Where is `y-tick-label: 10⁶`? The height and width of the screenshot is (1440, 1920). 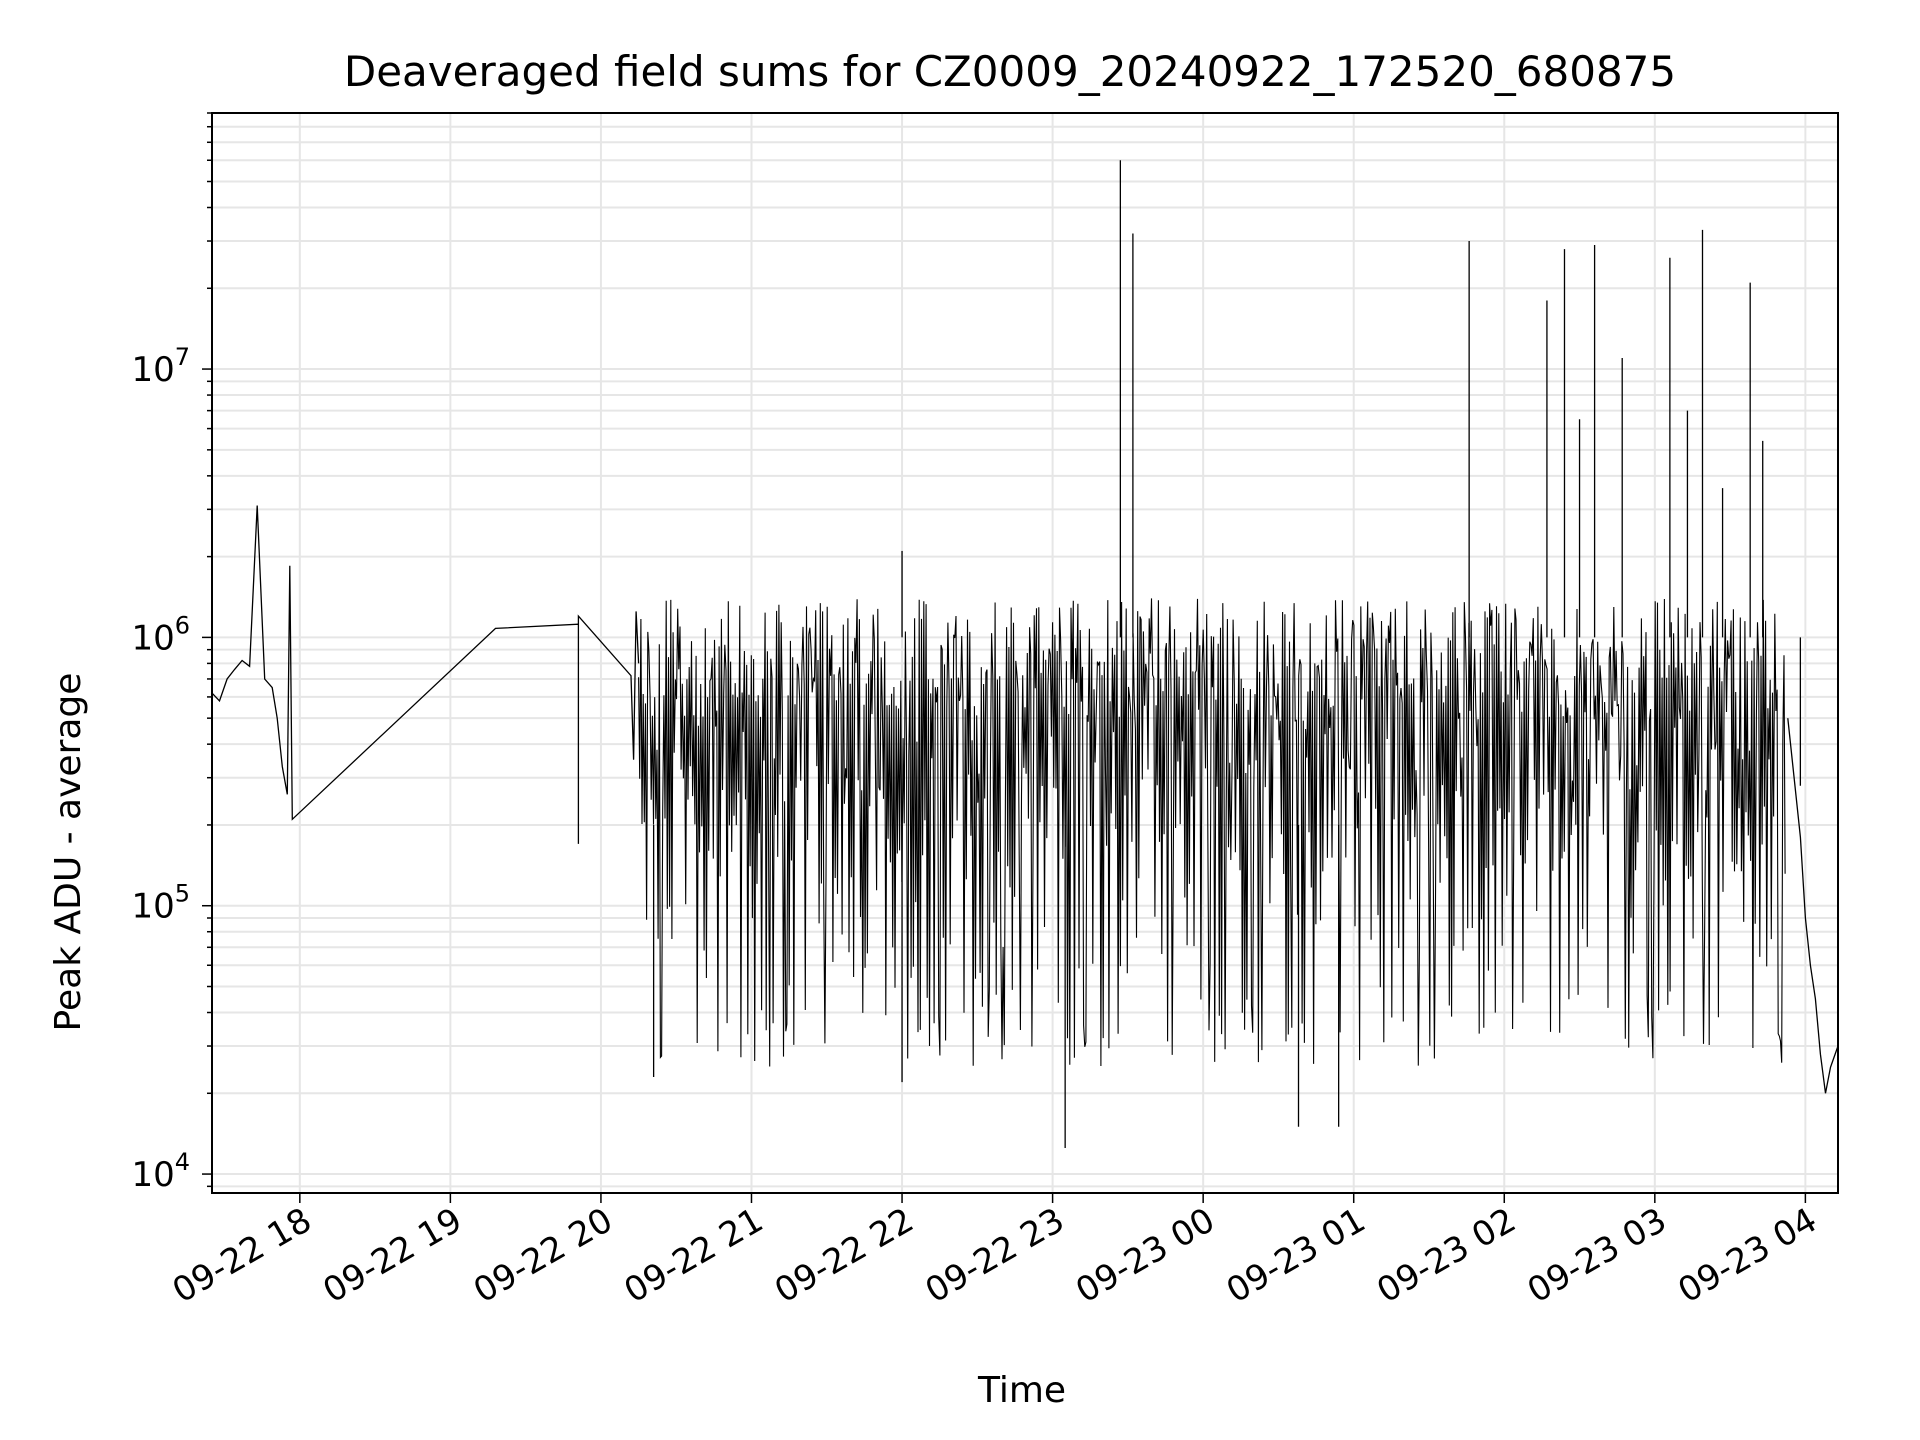
y-tick-label: 10⁶ is located at coordinates (160, 634).